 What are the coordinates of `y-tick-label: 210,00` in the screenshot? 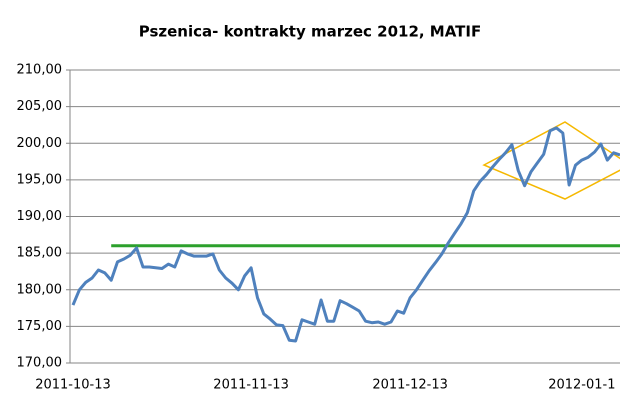 It's located at (40, 70).